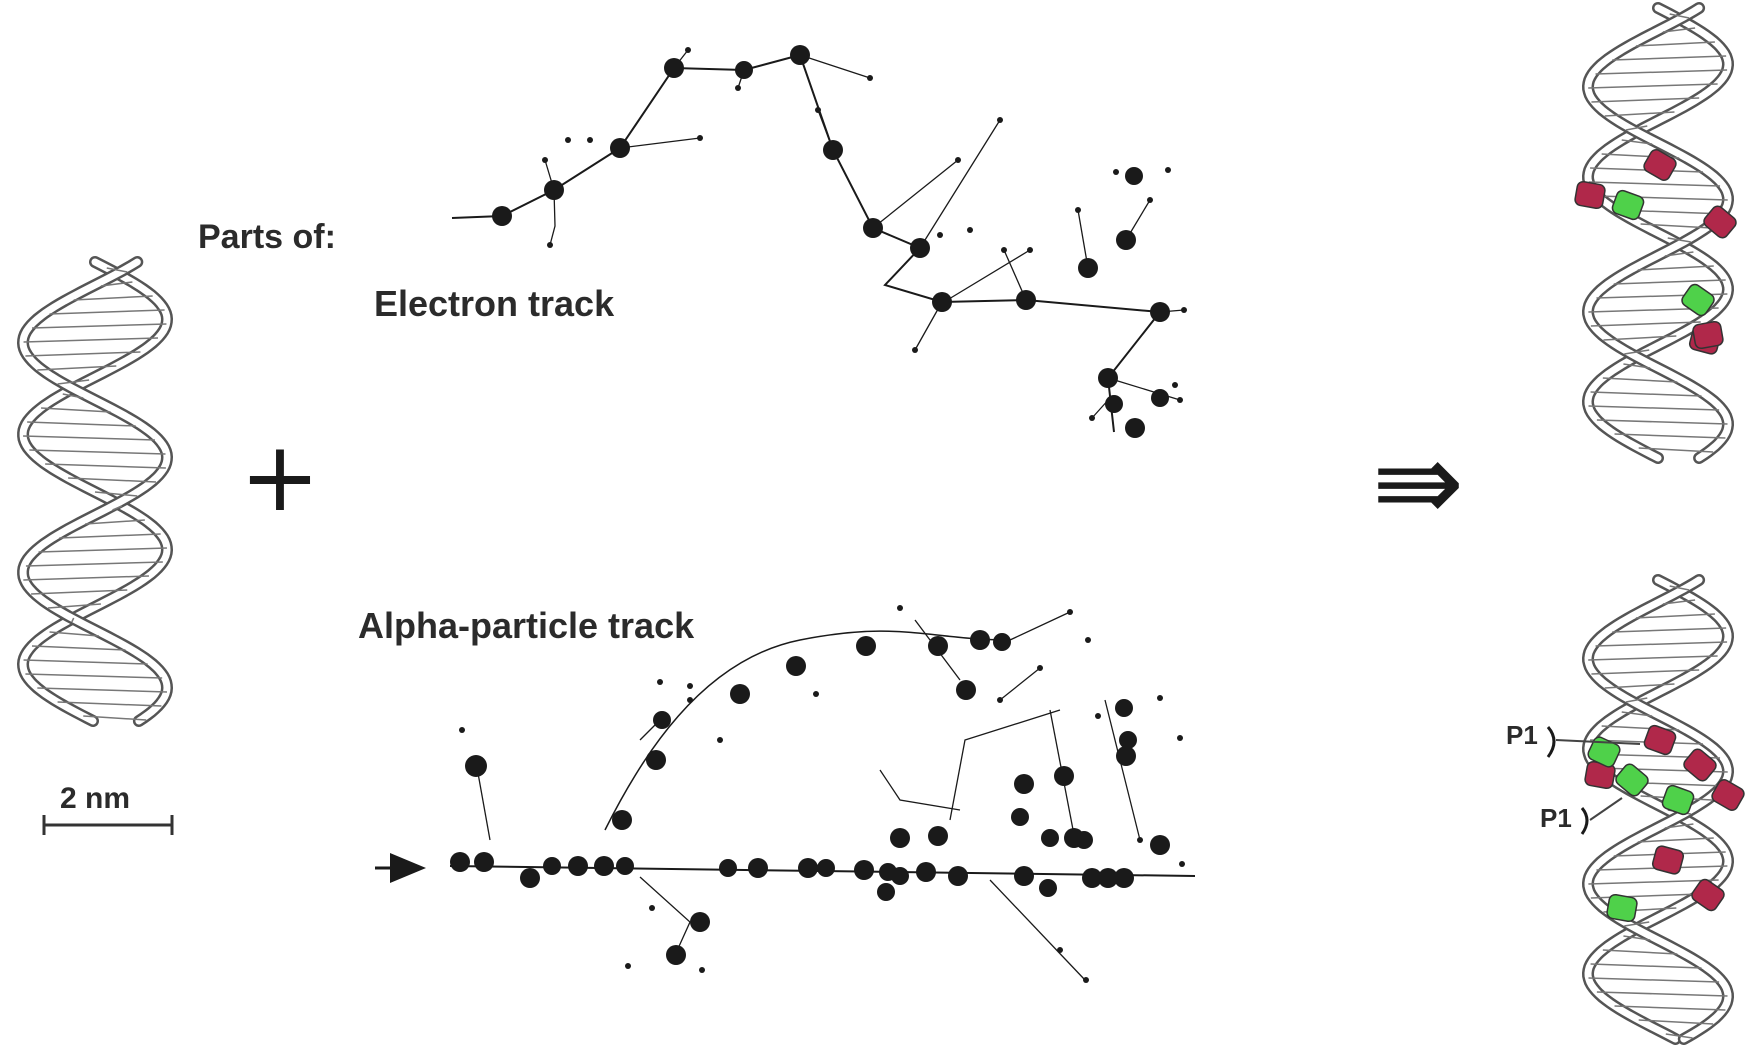  What do you see at coordinates (108, 825) in the screenshot?
I see `scale-bar` at bounding box center [108, 825].